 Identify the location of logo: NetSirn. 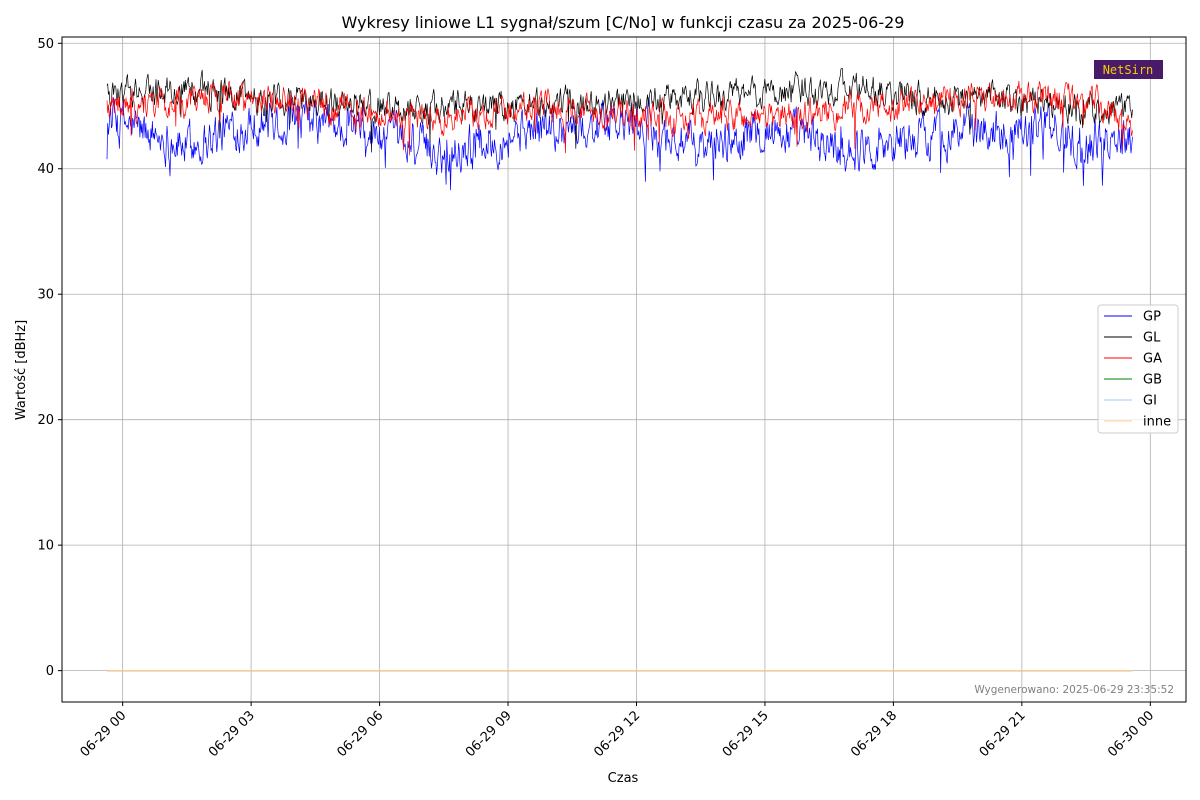
(1128, 69).